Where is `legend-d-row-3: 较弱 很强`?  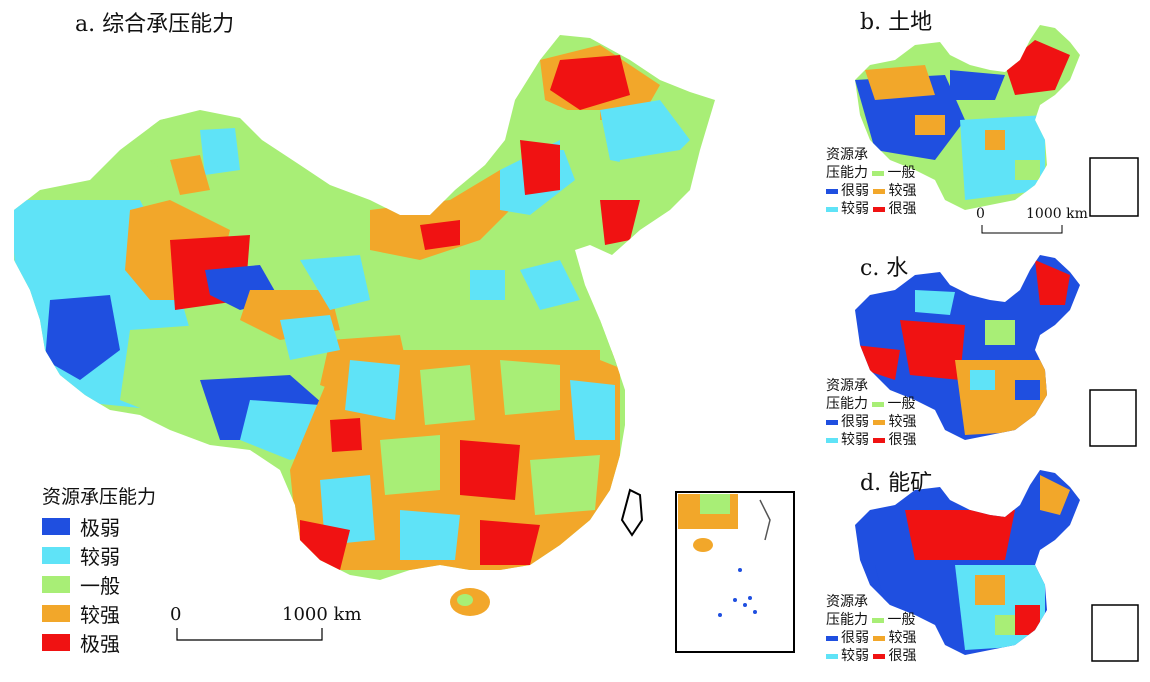
legend-d-row-3: 较弱 很强 is located at coordinates (871, 656).